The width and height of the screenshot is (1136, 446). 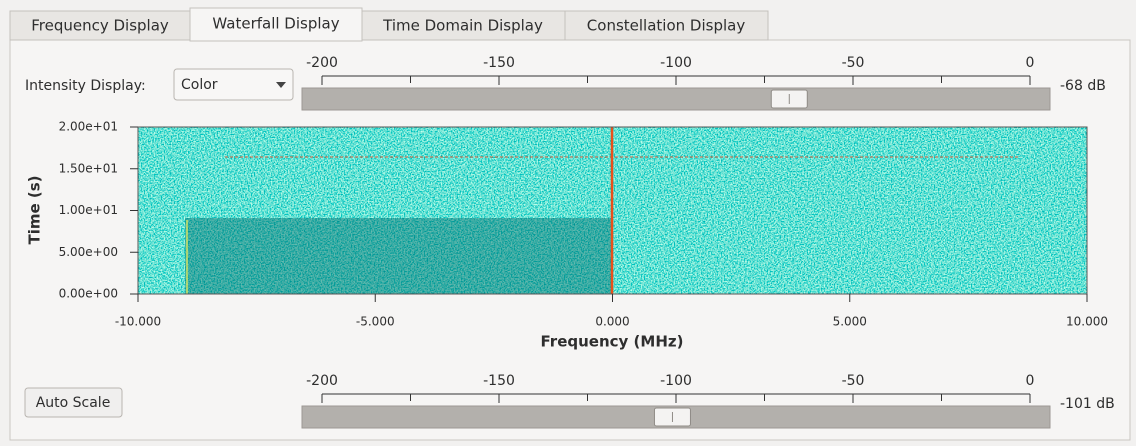 I want to click on tab-label: Frequency Display, so click(x=100, y=26).